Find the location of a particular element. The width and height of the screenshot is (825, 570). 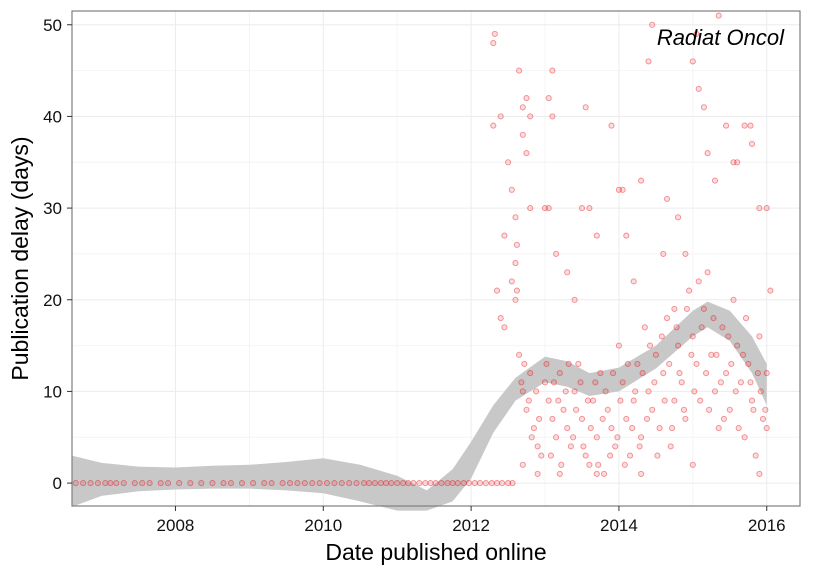

x-axis-ticks: 2008 2010 2012 2014 2016 is located at coordinates (471, 520).